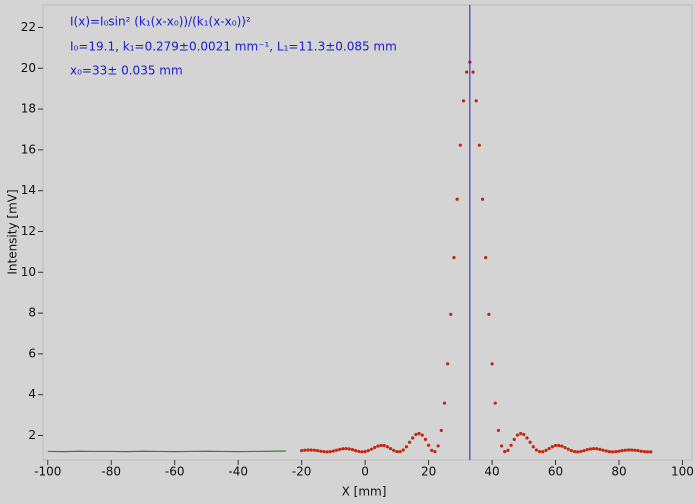 This screenshot has height=504, width=696. What do you see at coordinates (428, 472) in the screenshot?
I see `x-tick-label: 20` at bounding box center [428, 472].